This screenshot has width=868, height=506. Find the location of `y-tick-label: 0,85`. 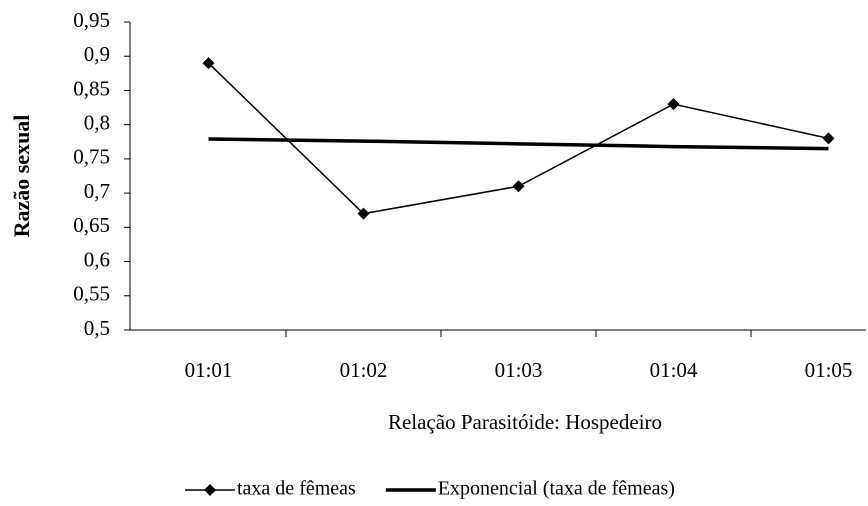

y-tick-label: 0,85 is located at coordinates (91, 88).